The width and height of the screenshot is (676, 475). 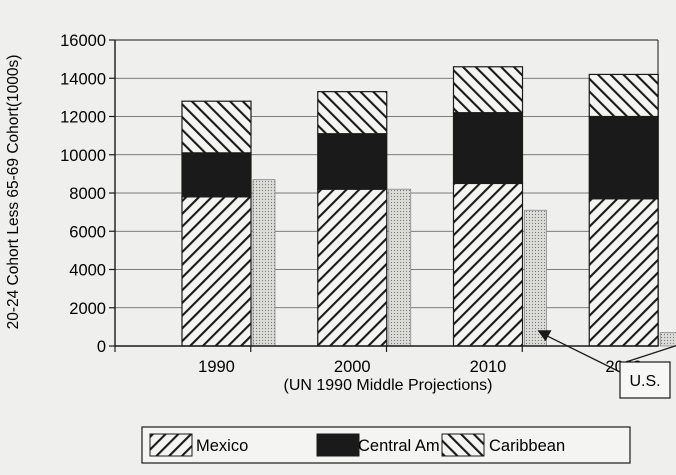 I want to click on x-tick-label: 1990, so click(x=216, y=367).